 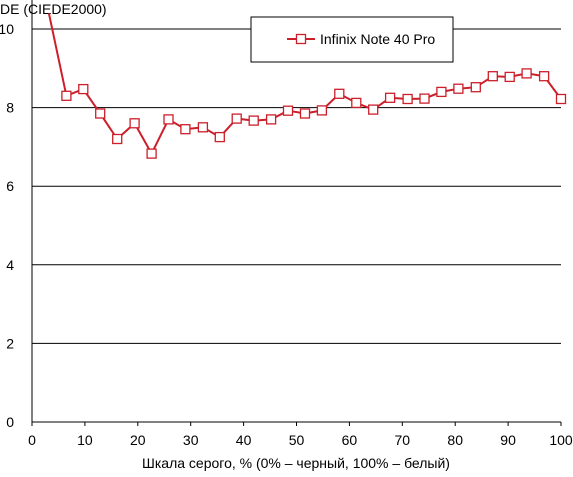 What do you see at coordinates (561, 440) in the screenshot?
I see `x-tick-label: 100` at bounding box center [561, 440].